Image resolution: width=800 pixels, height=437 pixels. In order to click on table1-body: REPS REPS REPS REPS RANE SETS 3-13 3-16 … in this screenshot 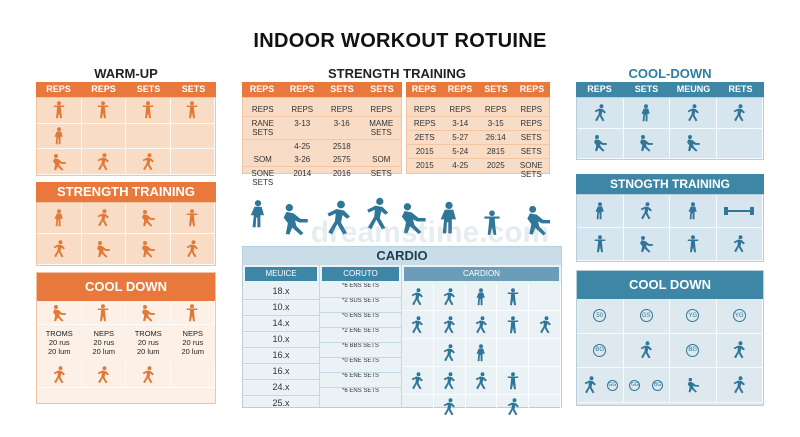, I will do `click(322, 142)`.